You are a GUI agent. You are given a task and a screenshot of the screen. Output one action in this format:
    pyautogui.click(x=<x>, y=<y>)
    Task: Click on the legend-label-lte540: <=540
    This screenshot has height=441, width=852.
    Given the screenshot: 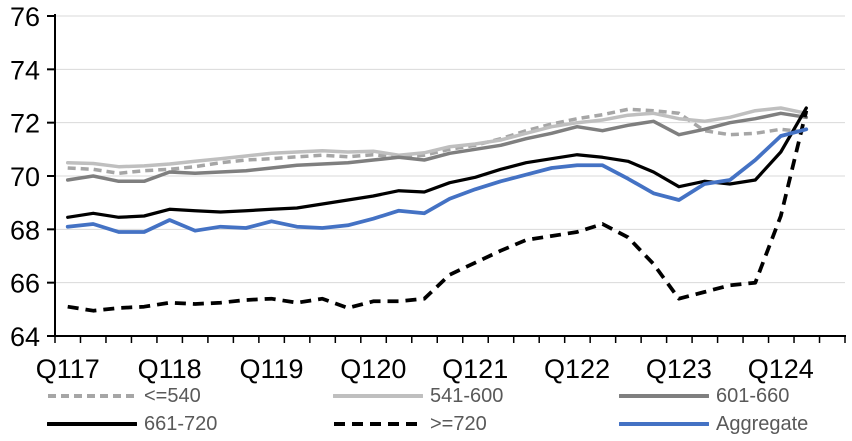 What is the action you would take?
    pyautogui.click(x=172, y=395)
    